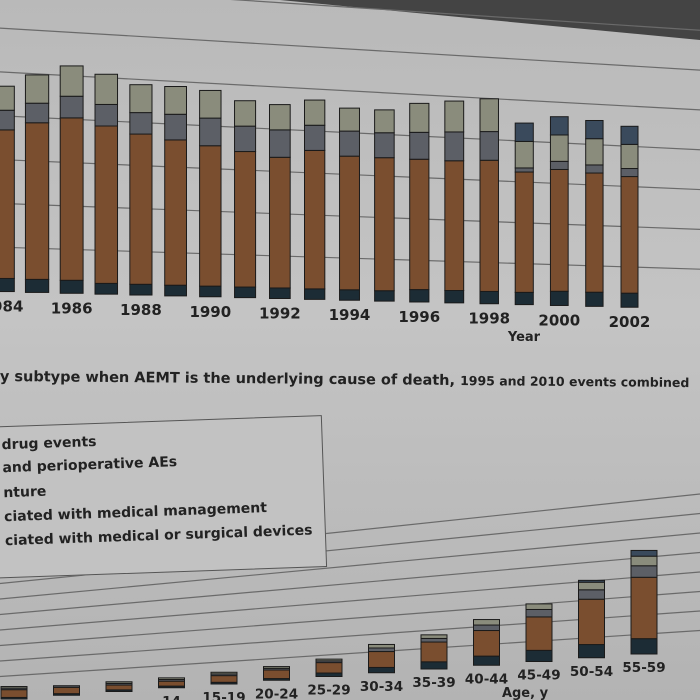  What do you see at coordinates (171, 697) in the screenshot?
I see `bottom-x-tick-label: 14` at bounding box center [171, 697].